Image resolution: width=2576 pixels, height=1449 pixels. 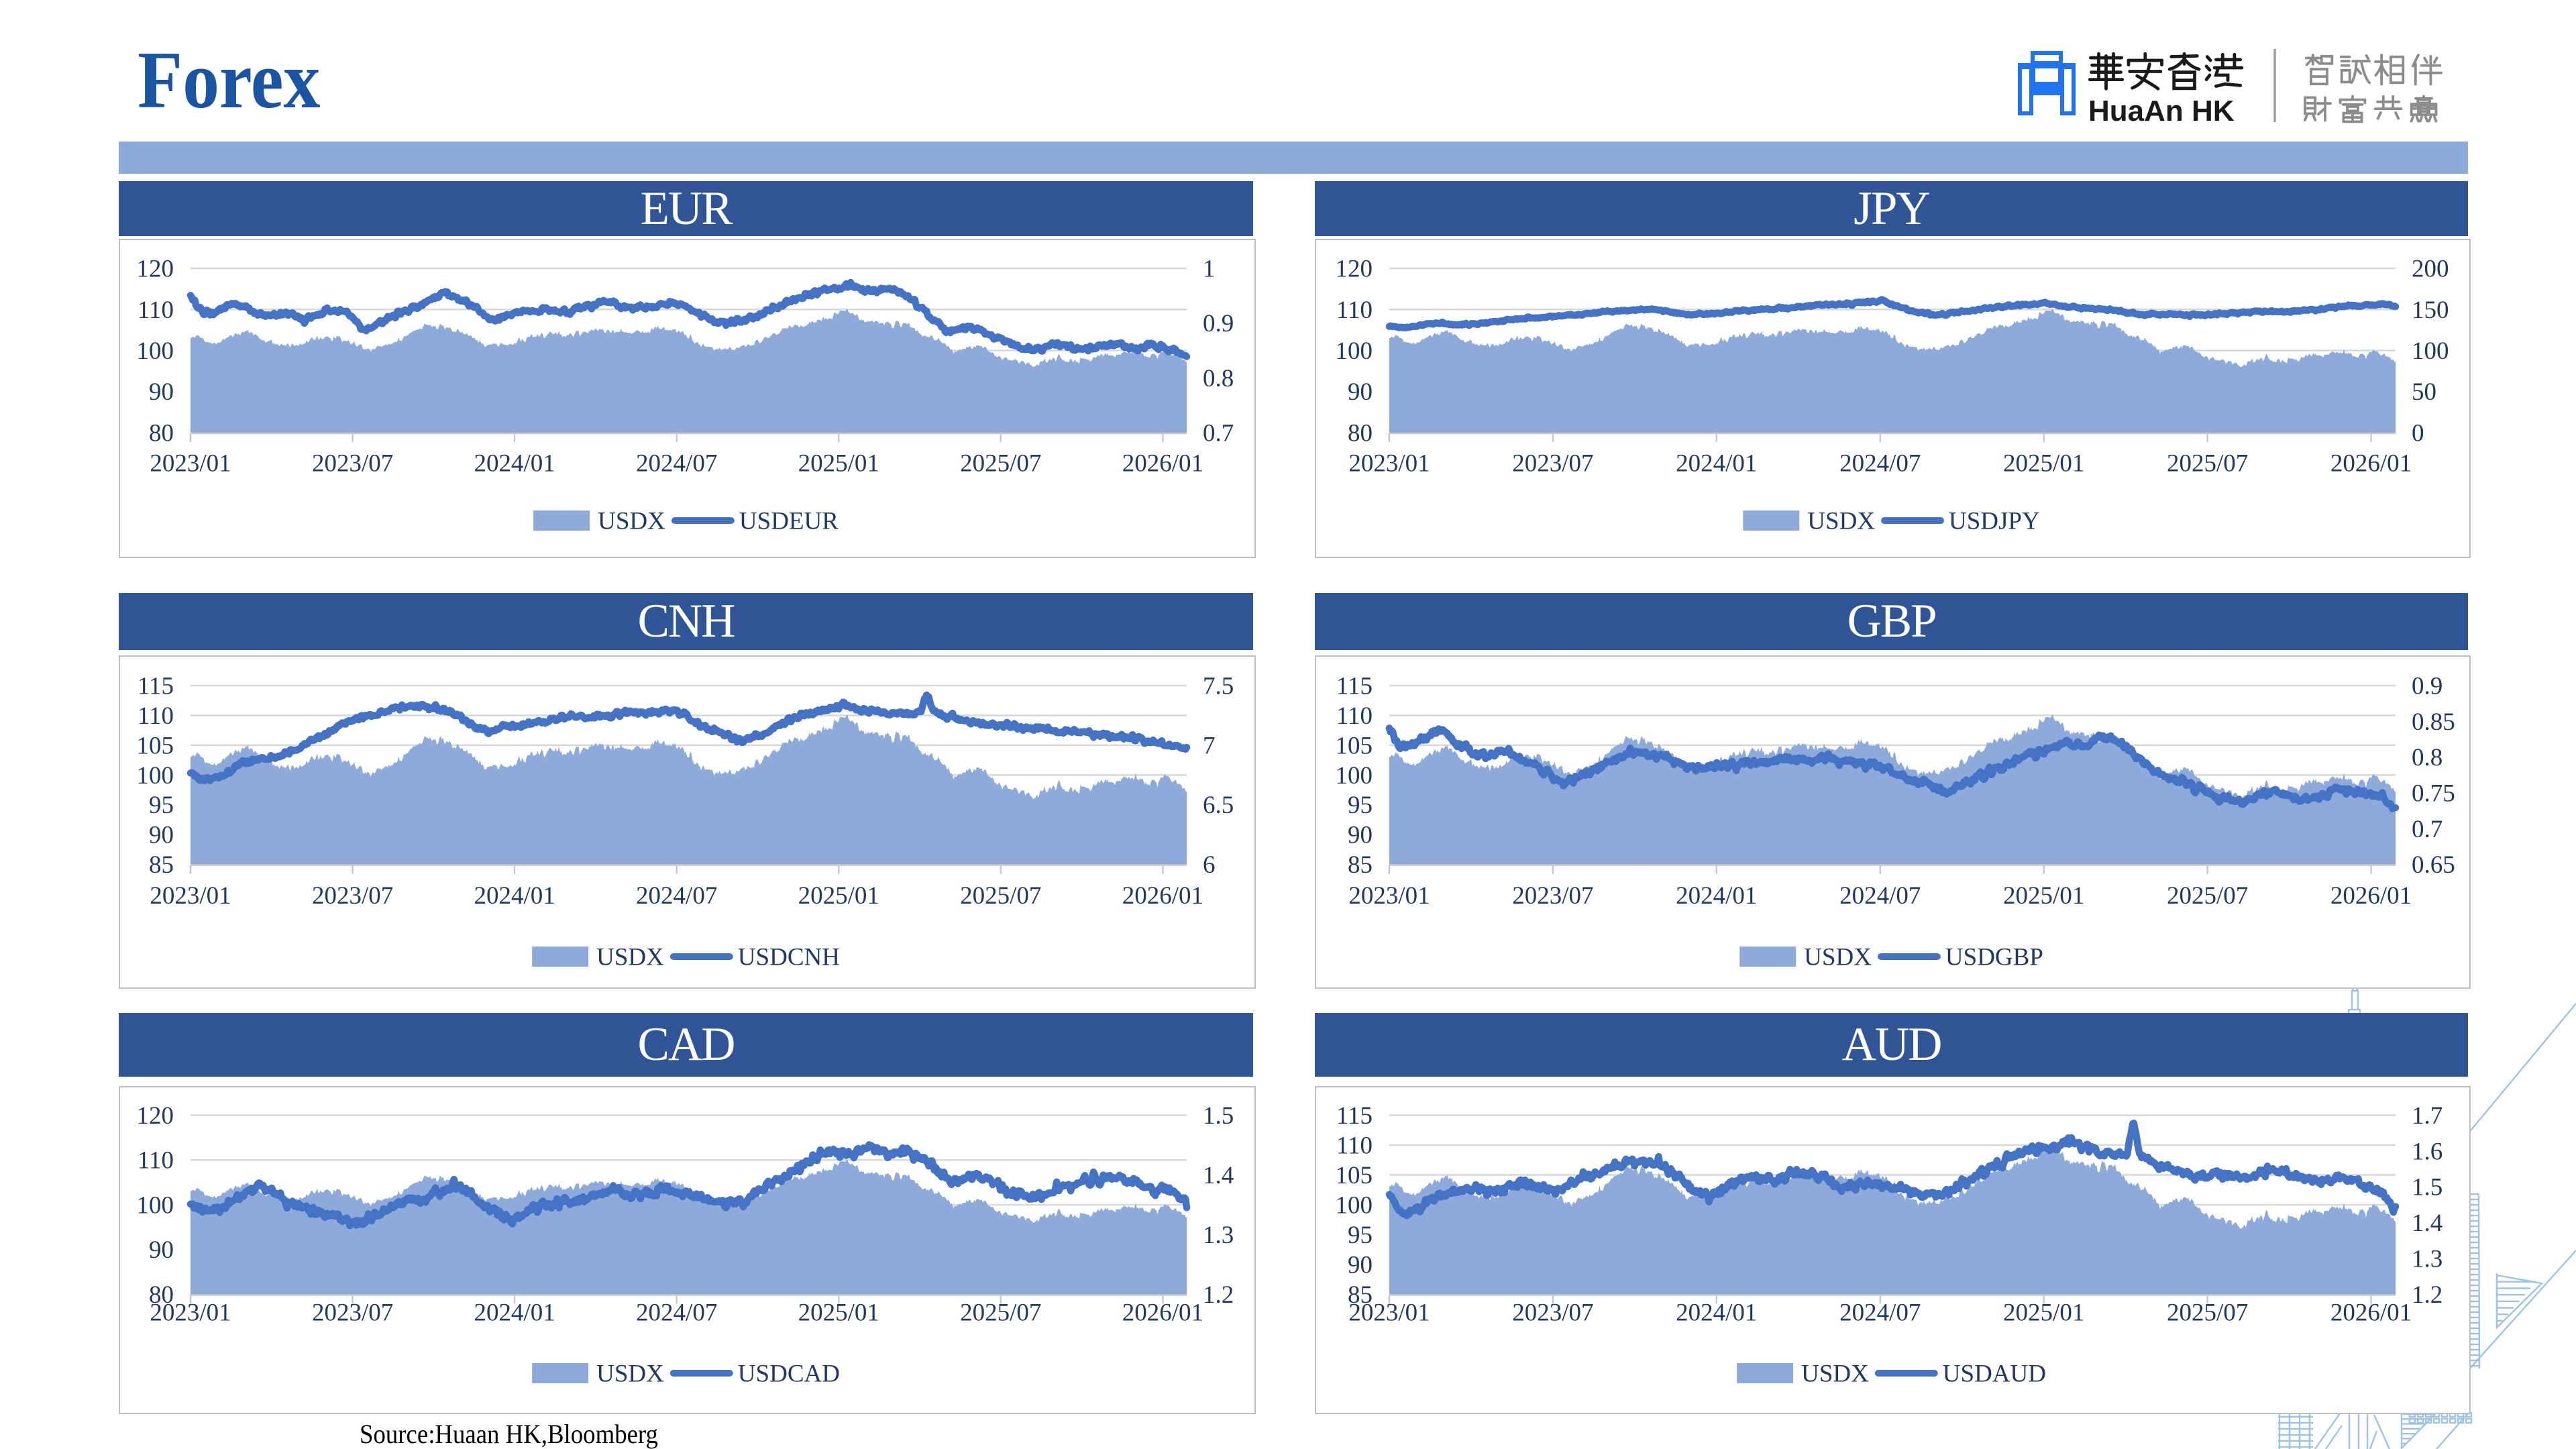 What do you see at coordinates (2427, 829) in the screenshot?
I see `svg-text: 0.7` at bounding box center [2427, 829].